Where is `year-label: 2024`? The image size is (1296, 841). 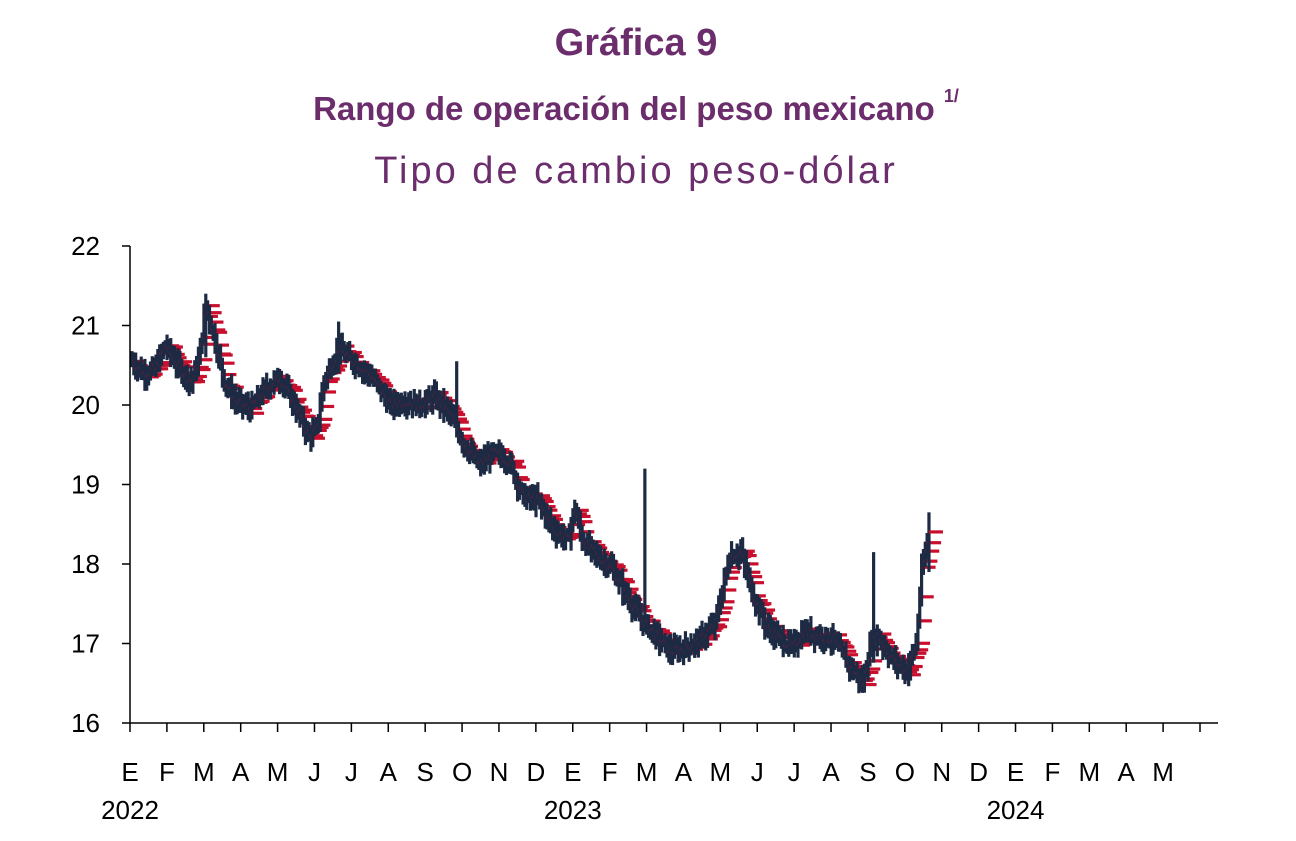 year-label: 2024 is located at coordinates (1016, 810).